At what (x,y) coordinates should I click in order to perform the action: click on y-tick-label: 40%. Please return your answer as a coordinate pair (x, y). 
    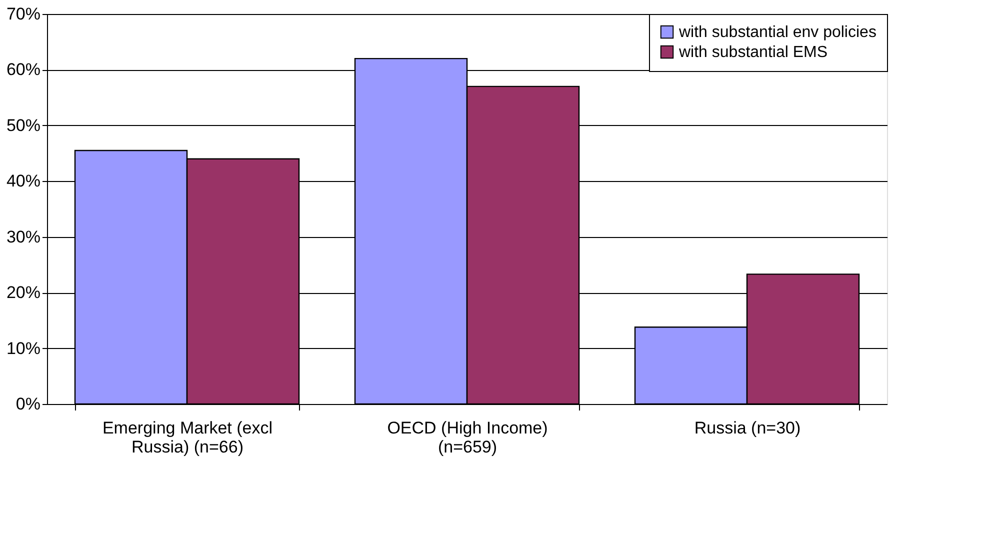
    Looking at the image, I should click on (23, 181).